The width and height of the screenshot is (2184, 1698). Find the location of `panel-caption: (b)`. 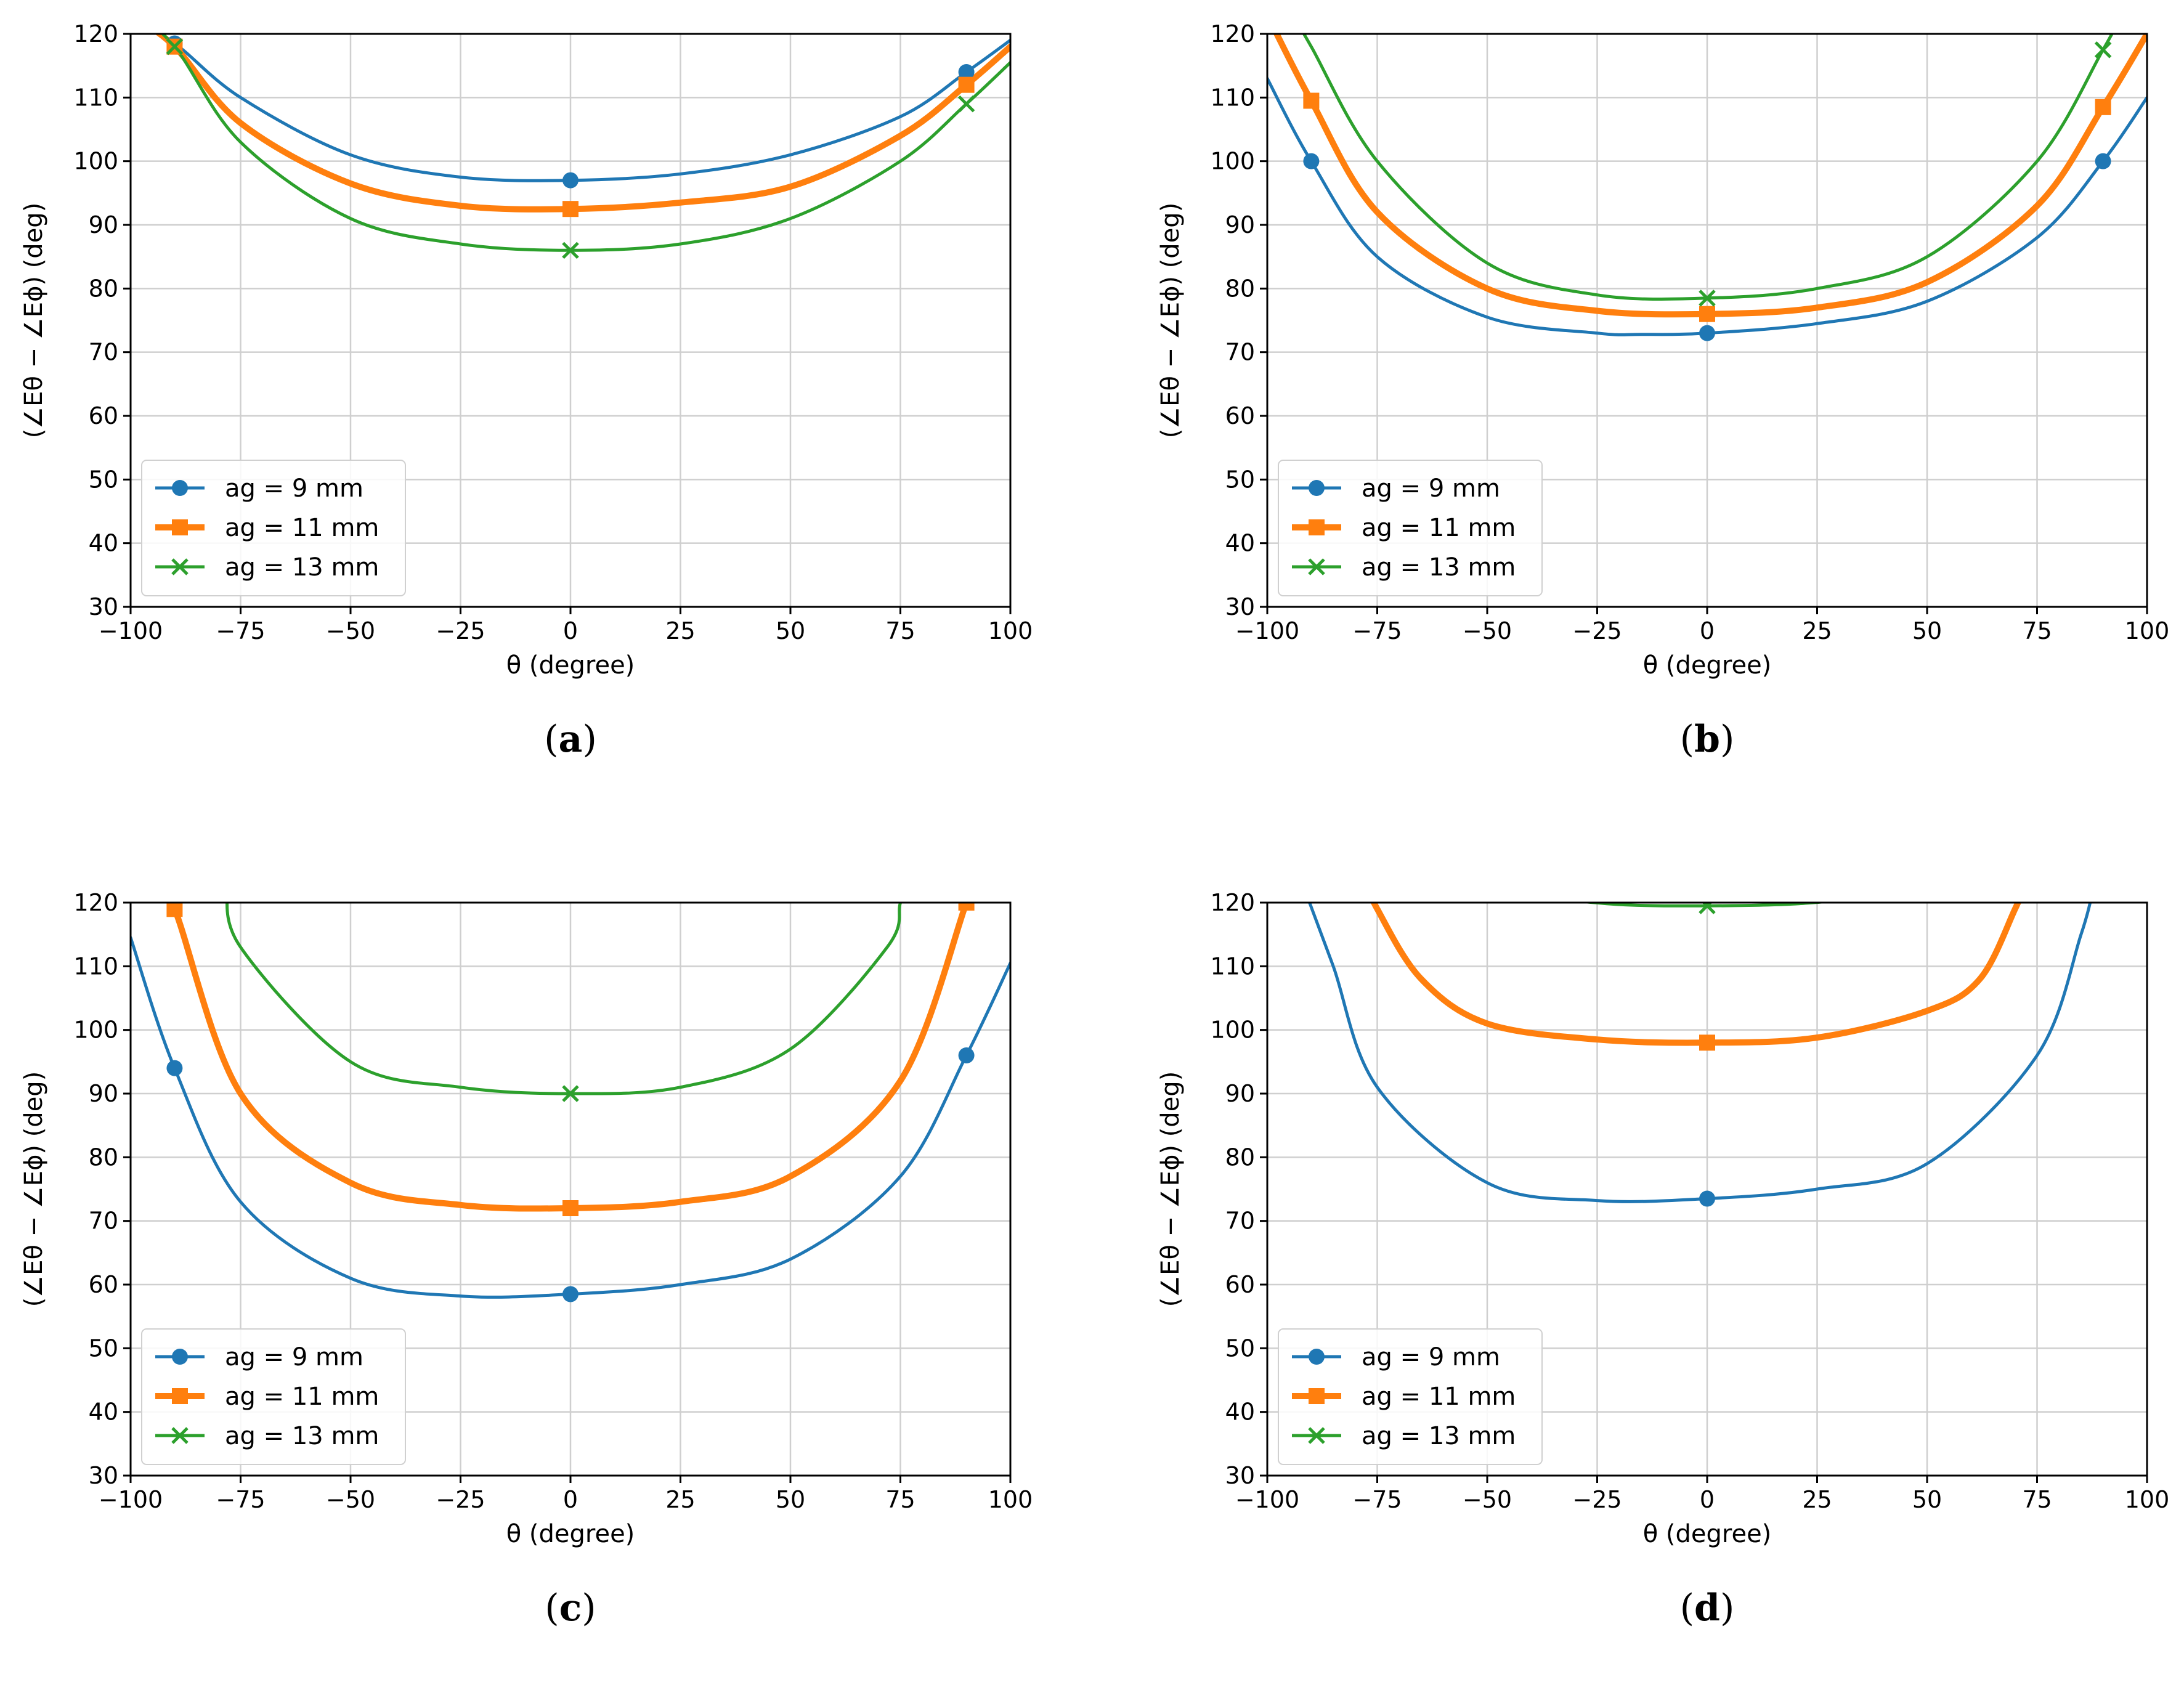

panel-caption: (b) is located at coordinates (1707, 740).